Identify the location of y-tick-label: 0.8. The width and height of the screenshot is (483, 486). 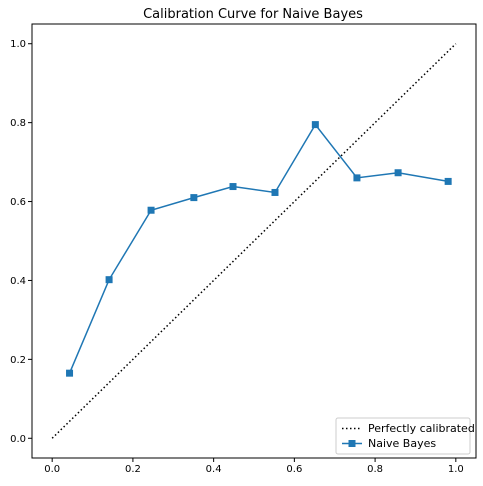
(18, 123).